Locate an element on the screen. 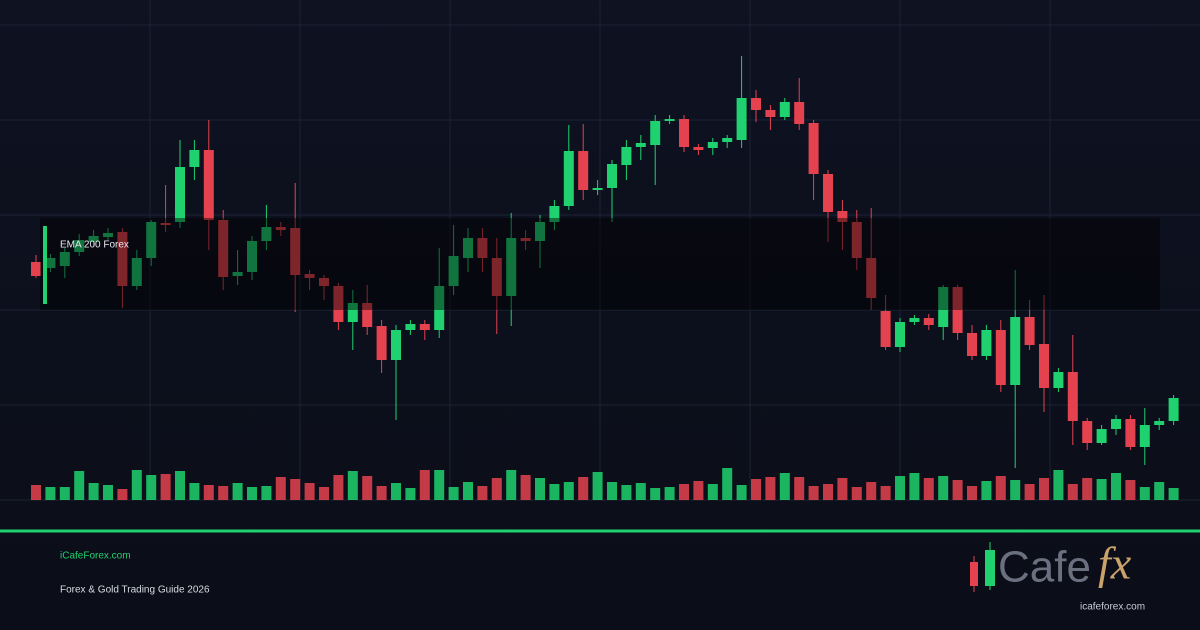 This screenshot has height=630, width=1200. ema-band is located at coordinates (600, 264).